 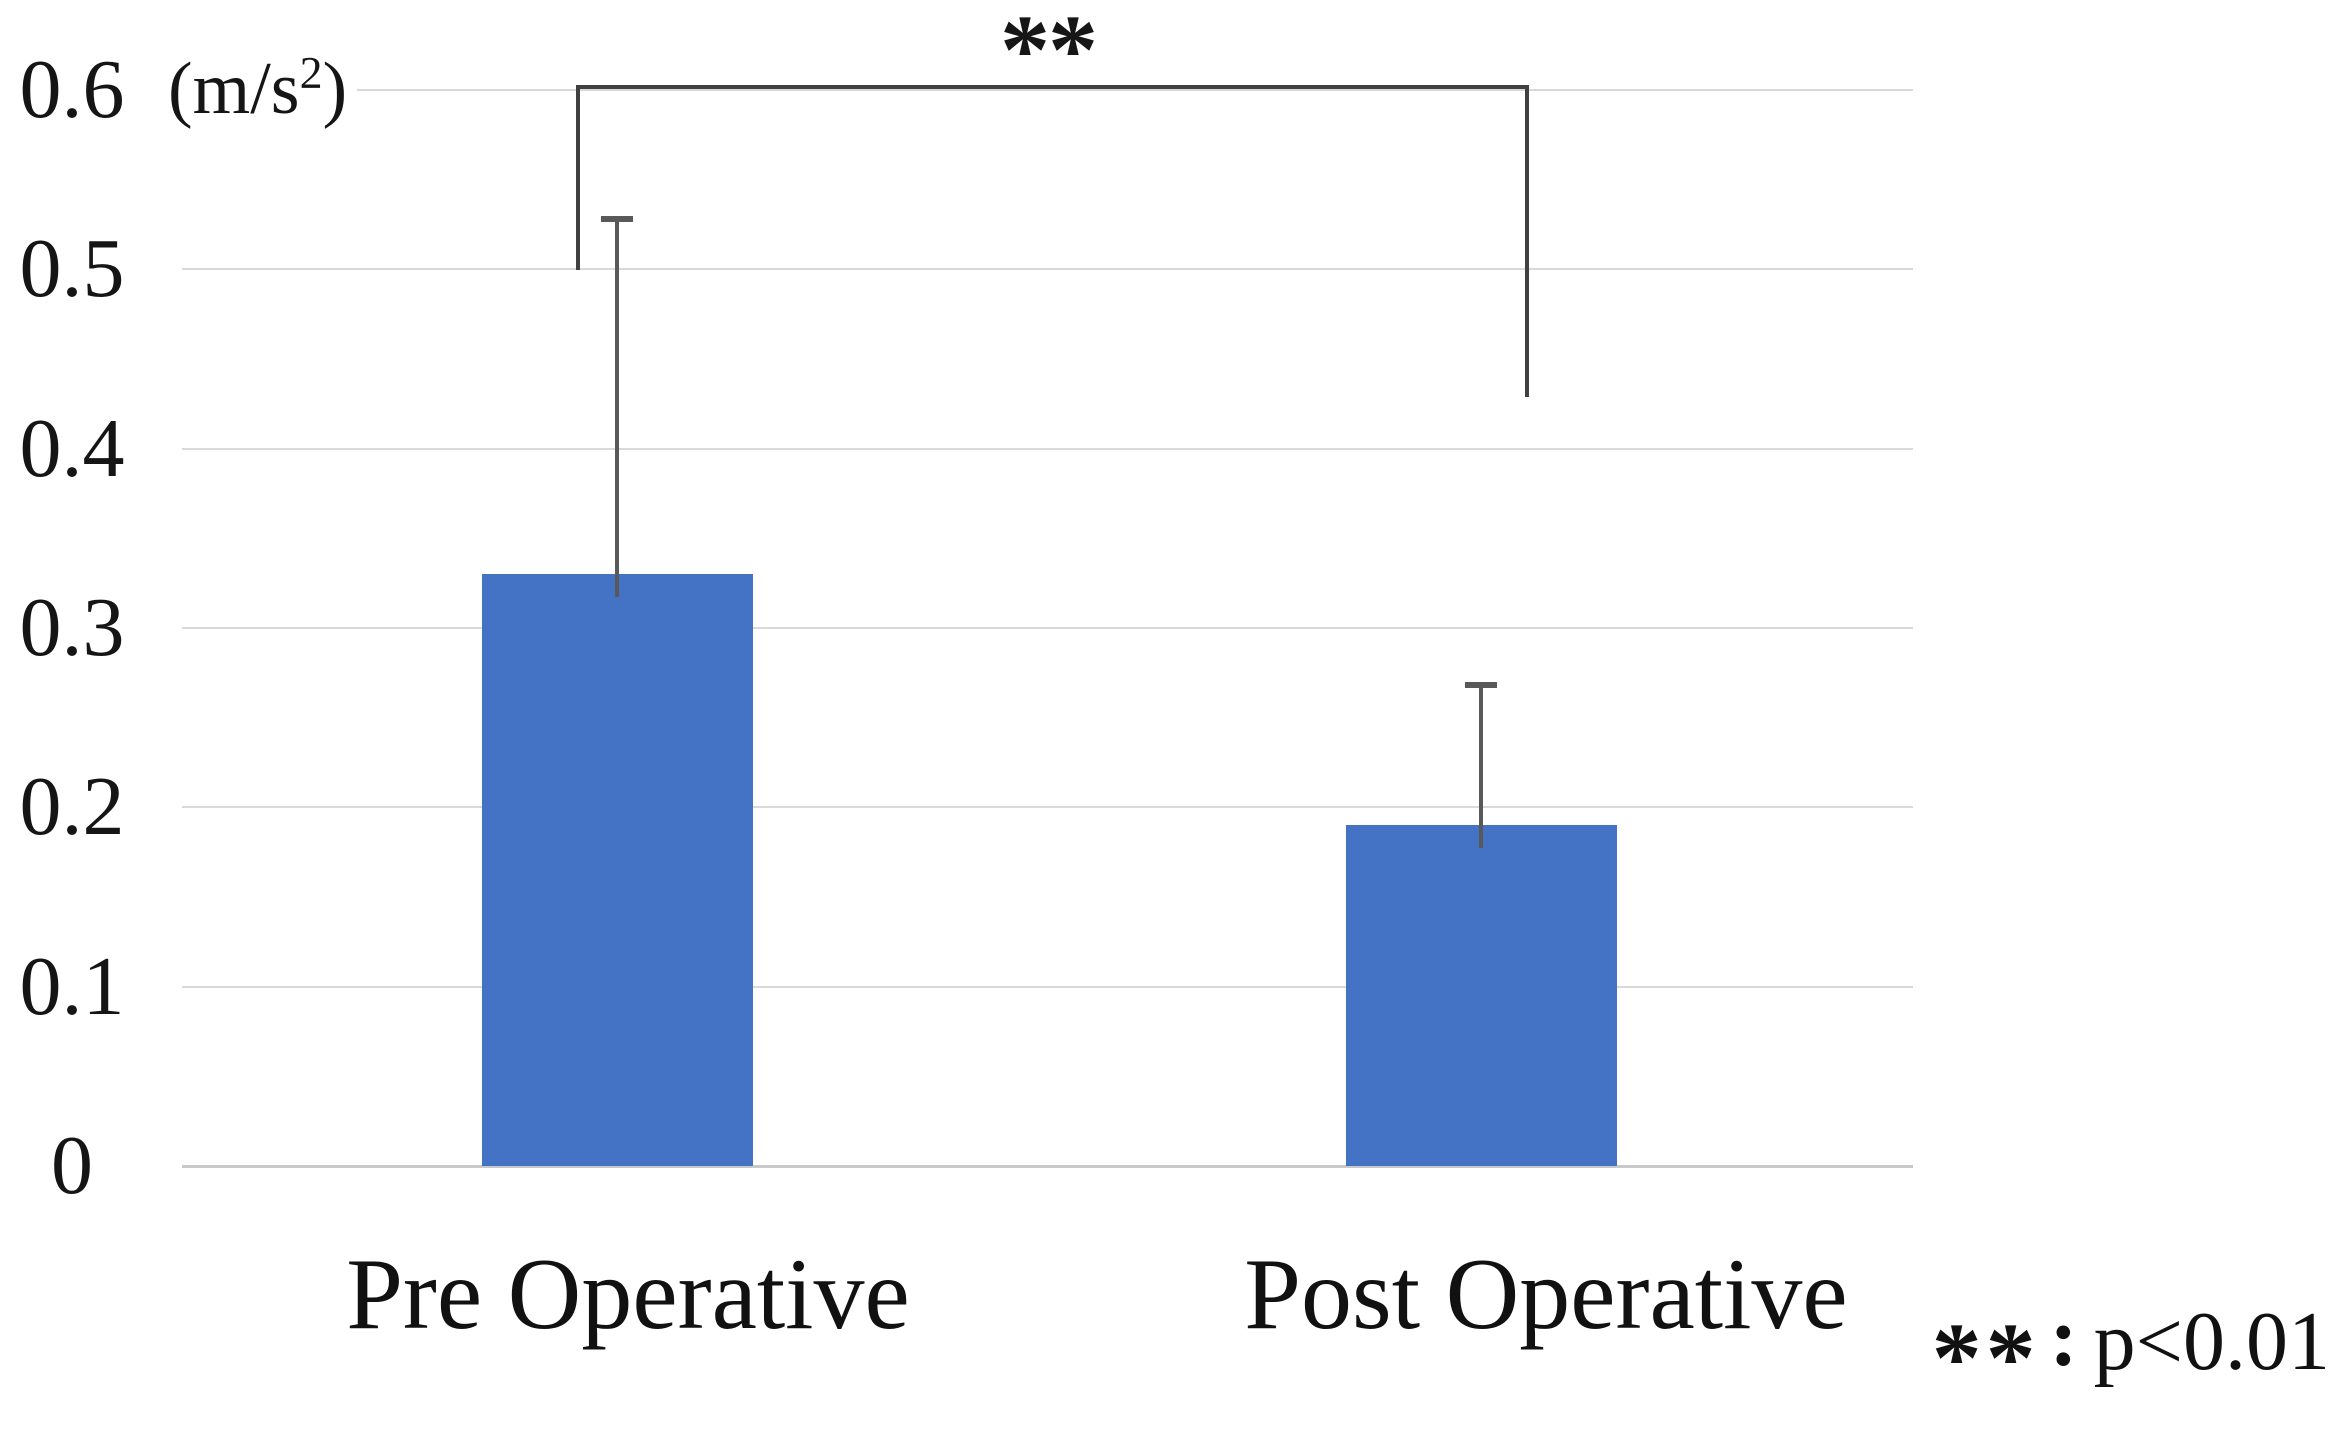 I want to click on footnote-colon: :, so click(x=2063, y=1337).